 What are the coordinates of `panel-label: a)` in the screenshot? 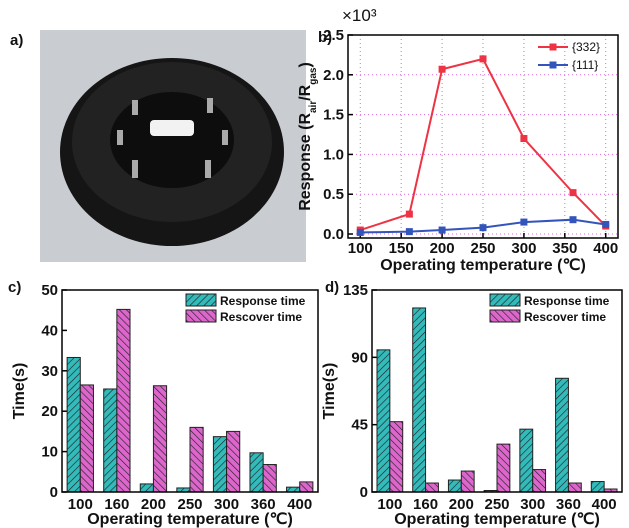 It's located at (16, 40).